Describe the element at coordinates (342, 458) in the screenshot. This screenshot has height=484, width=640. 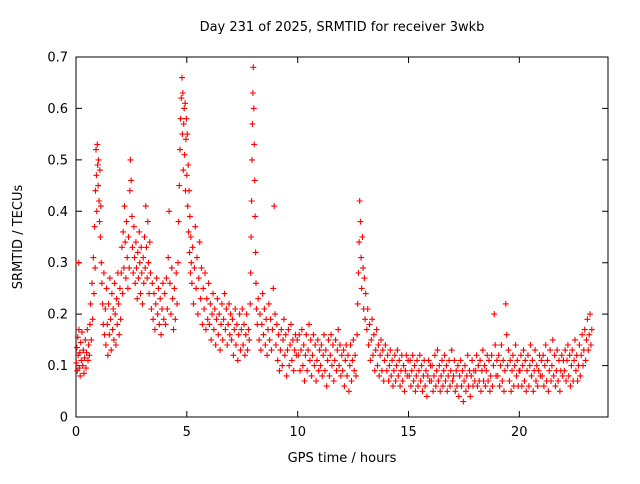
I see `x-axis-label: GPS time / hours` at that location.